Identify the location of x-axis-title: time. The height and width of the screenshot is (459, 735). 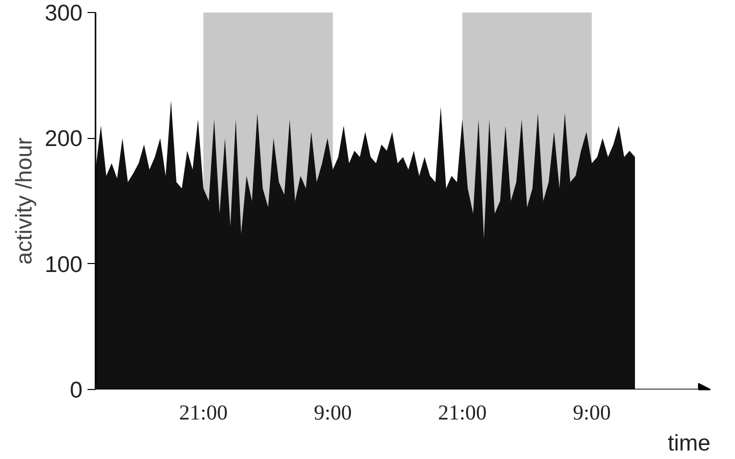
(689, 443).